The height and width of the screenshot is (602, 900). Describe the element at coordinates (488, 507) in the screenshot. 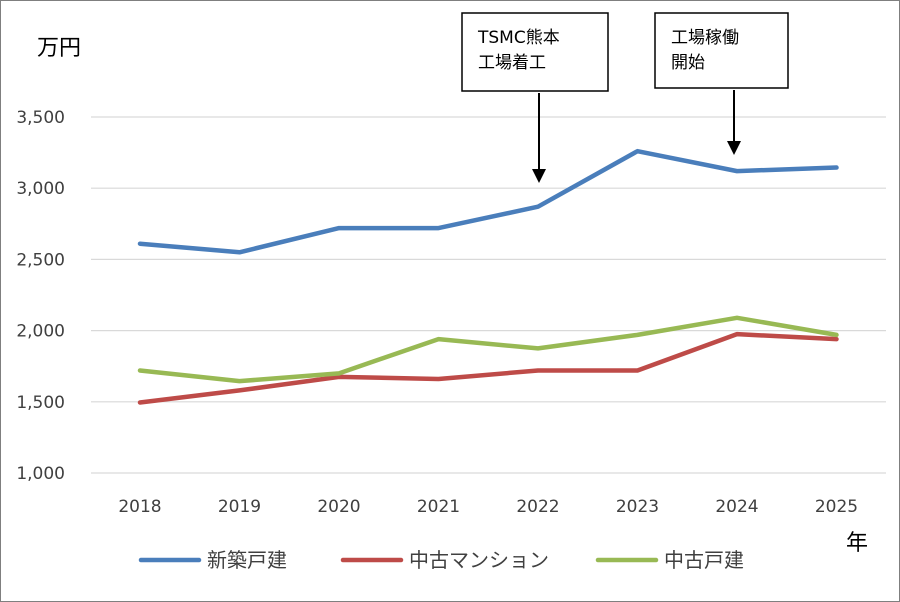

I see `x-axis-ticks: 2018 2019 2020 2021 2022 2023 2024 2025` at that location.